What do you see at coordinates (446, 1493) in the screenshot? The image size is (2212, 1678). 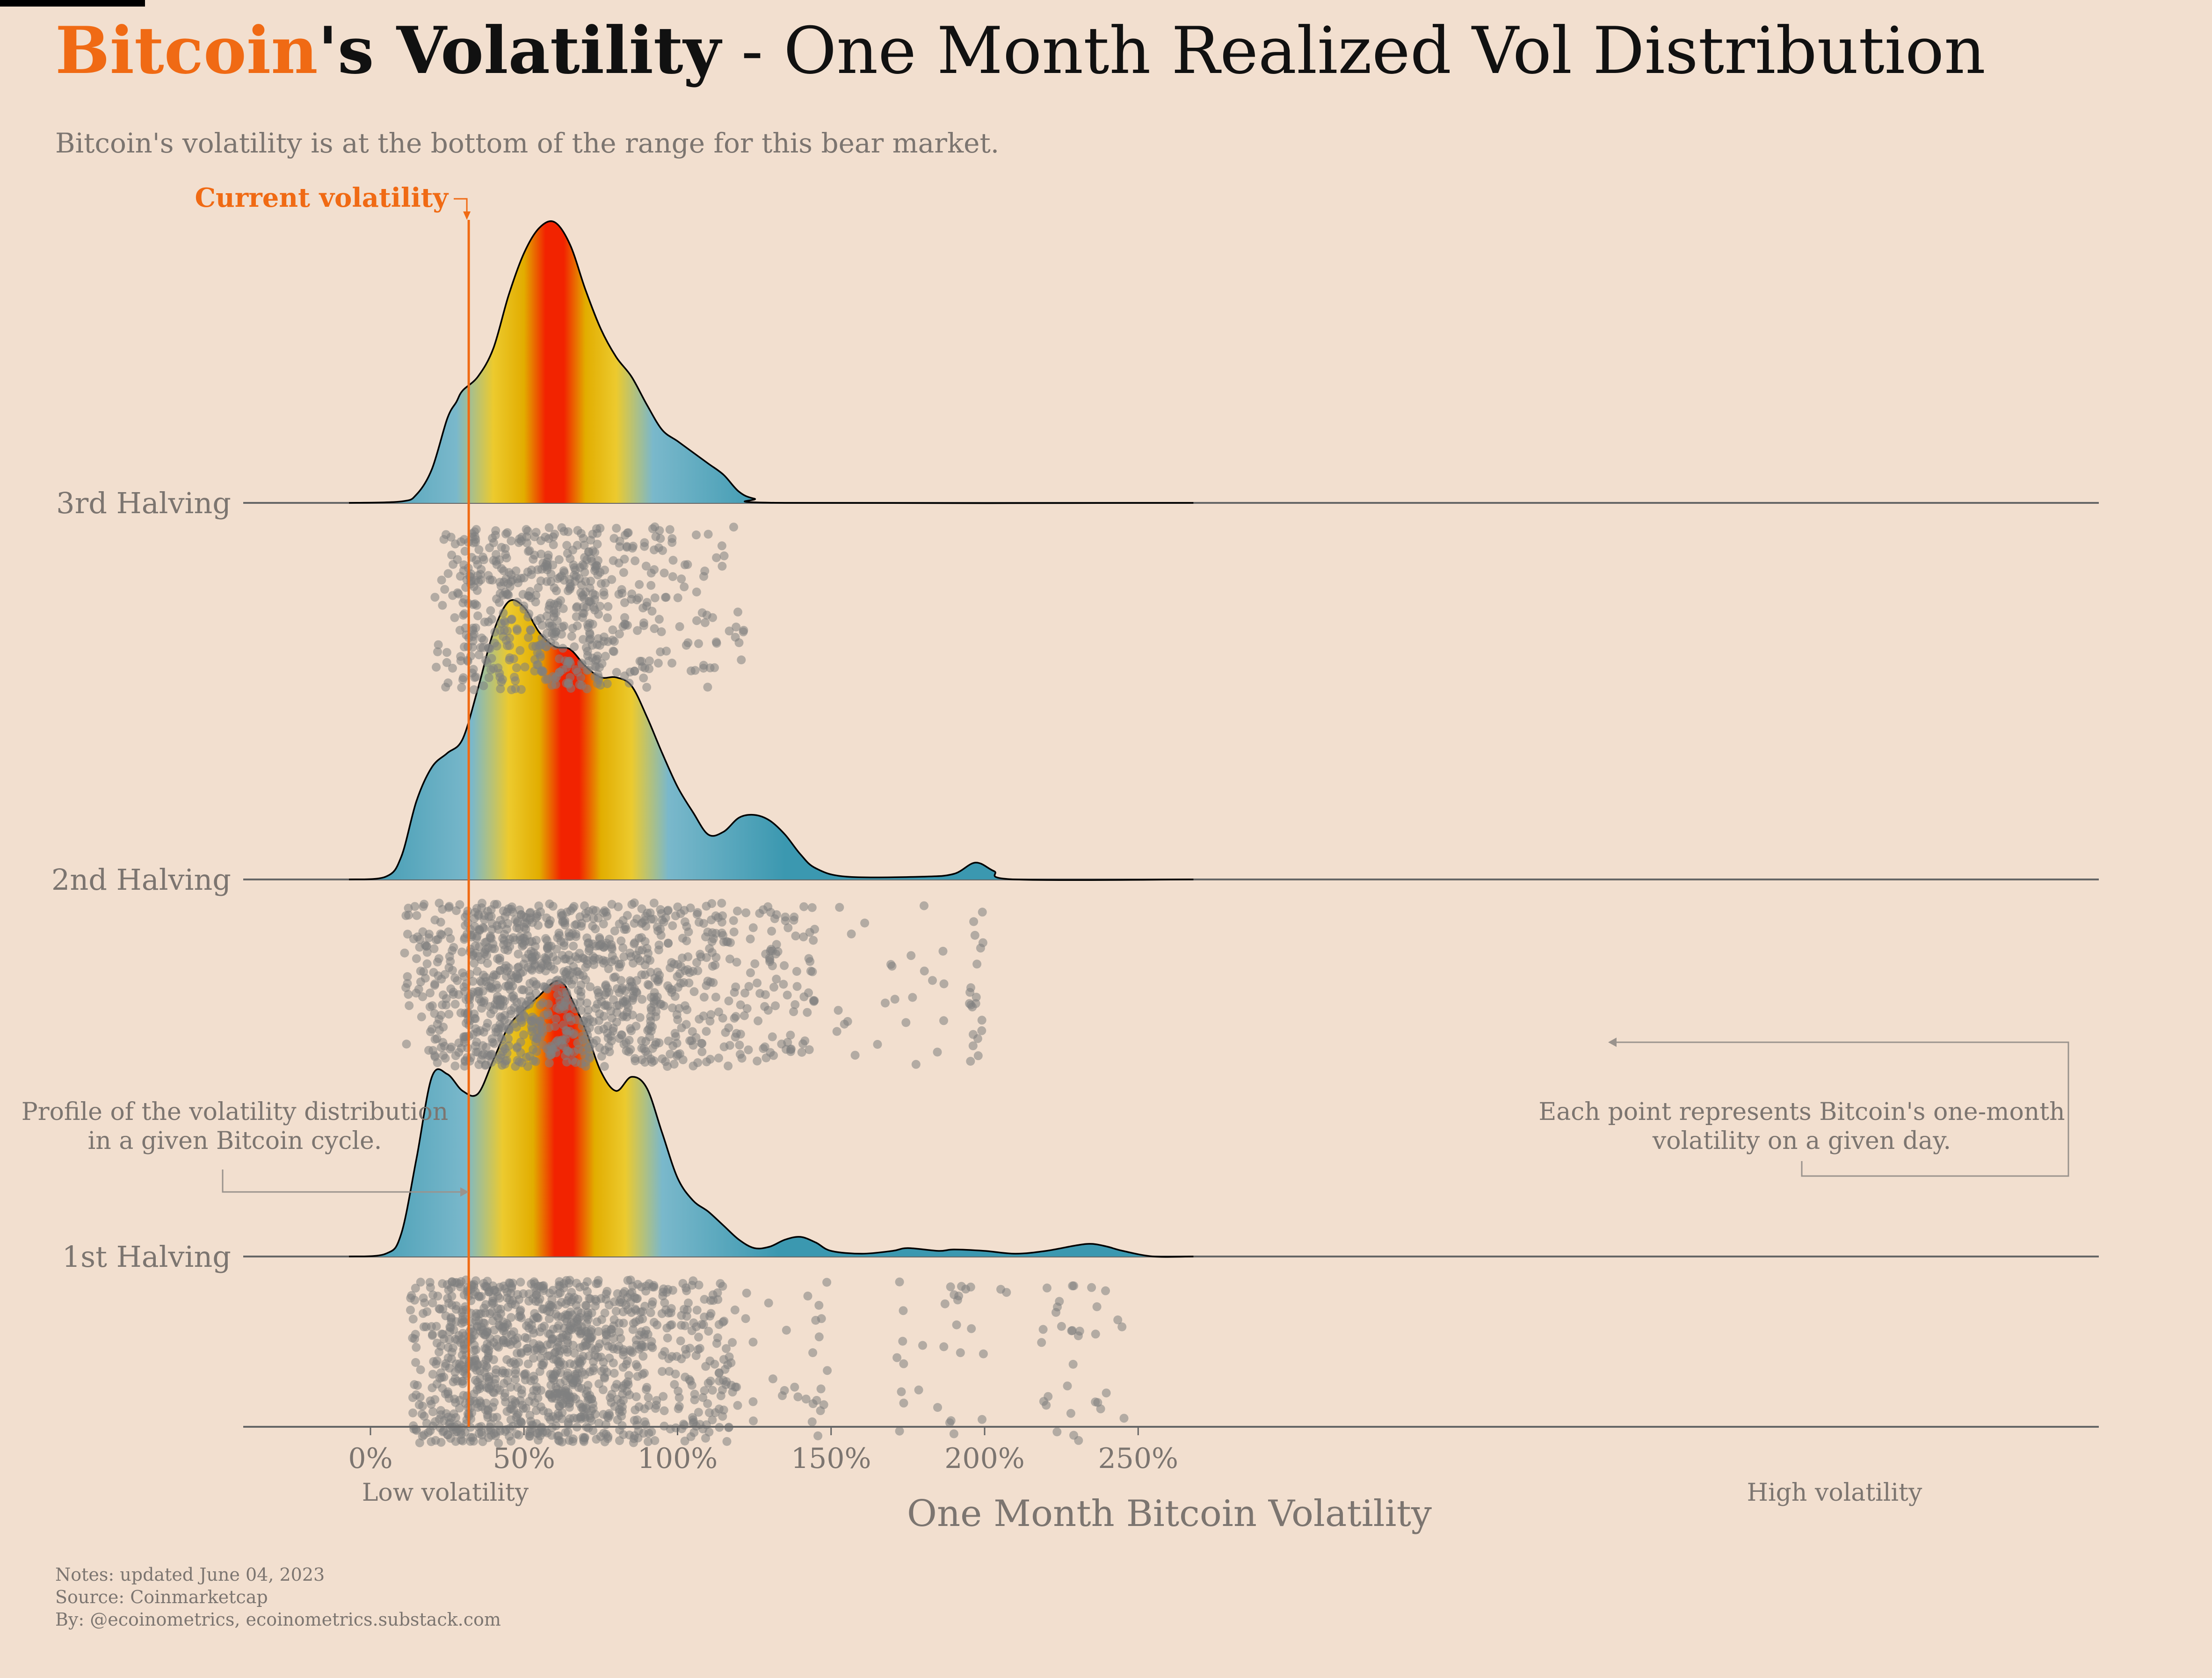 I see `low-volatility-label: Low volatility` at bounding box center [446, 1493].